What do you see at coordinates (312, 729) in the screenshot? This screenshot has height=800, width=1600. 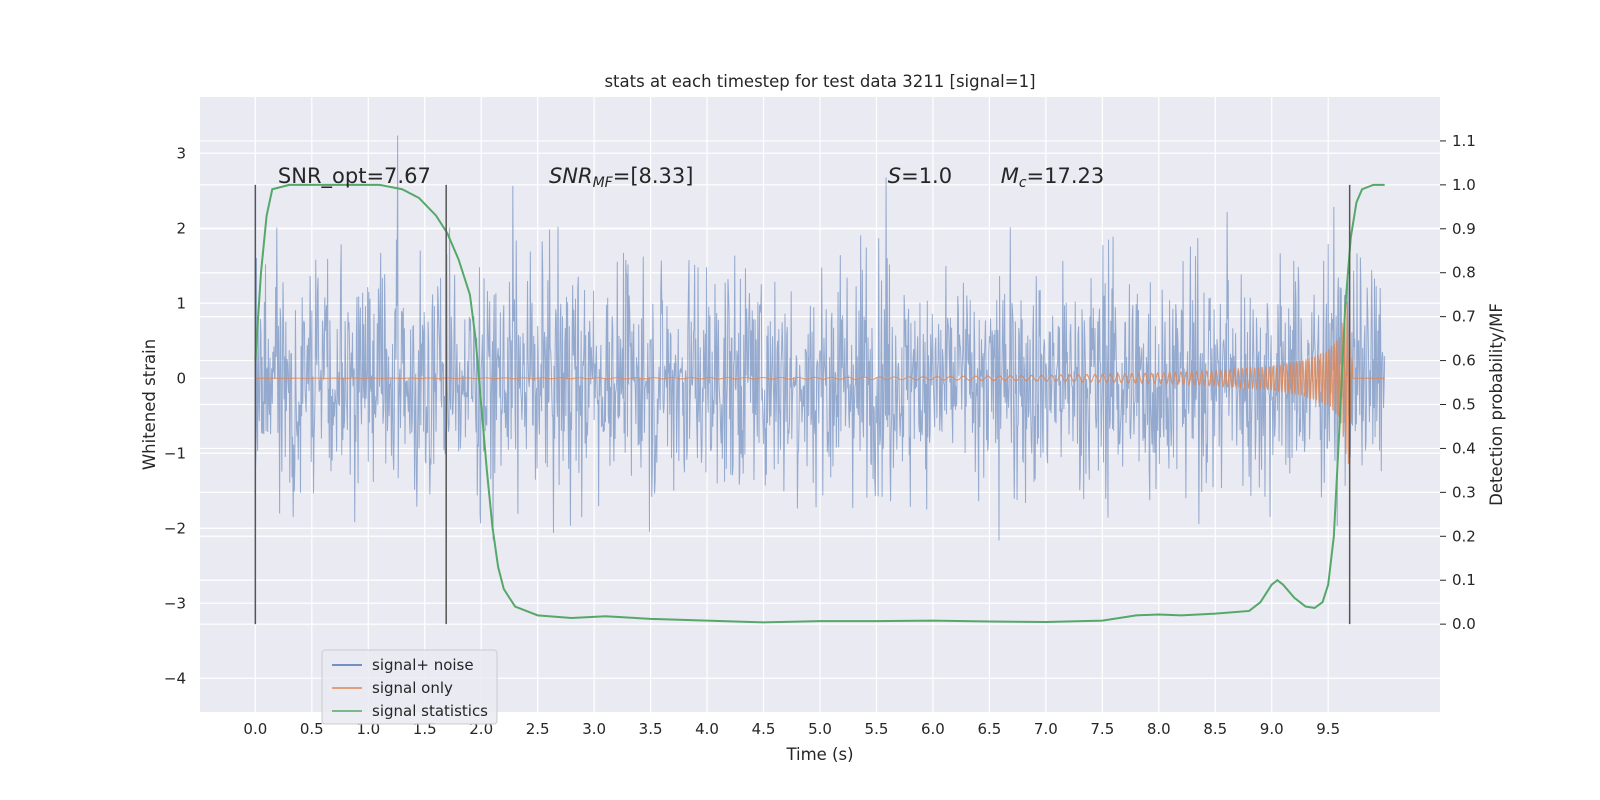 I see `x-tick-label: 0.5` at bounding box center [312, 729].